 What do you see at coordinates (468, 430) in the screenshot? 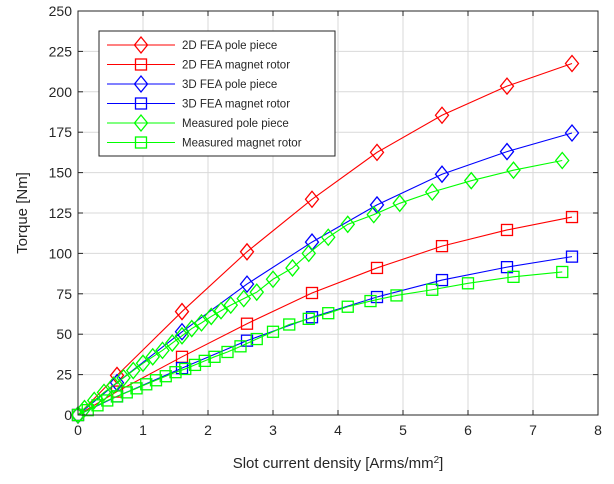
I see `x-tick-label: 6` at bounding box center [468, 430].